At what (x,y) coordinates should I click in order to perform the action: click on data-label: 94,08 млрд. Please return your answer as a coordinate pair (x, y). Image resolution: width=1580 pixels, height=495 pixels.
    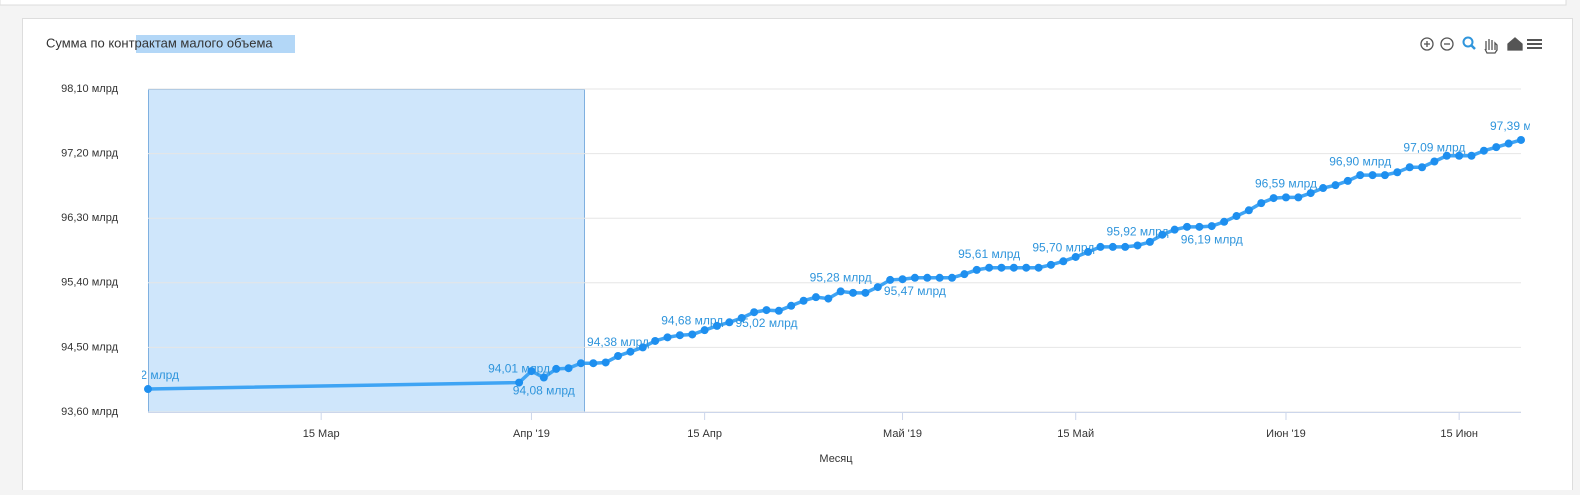
    Looking at the image, I should click on (544, 391).